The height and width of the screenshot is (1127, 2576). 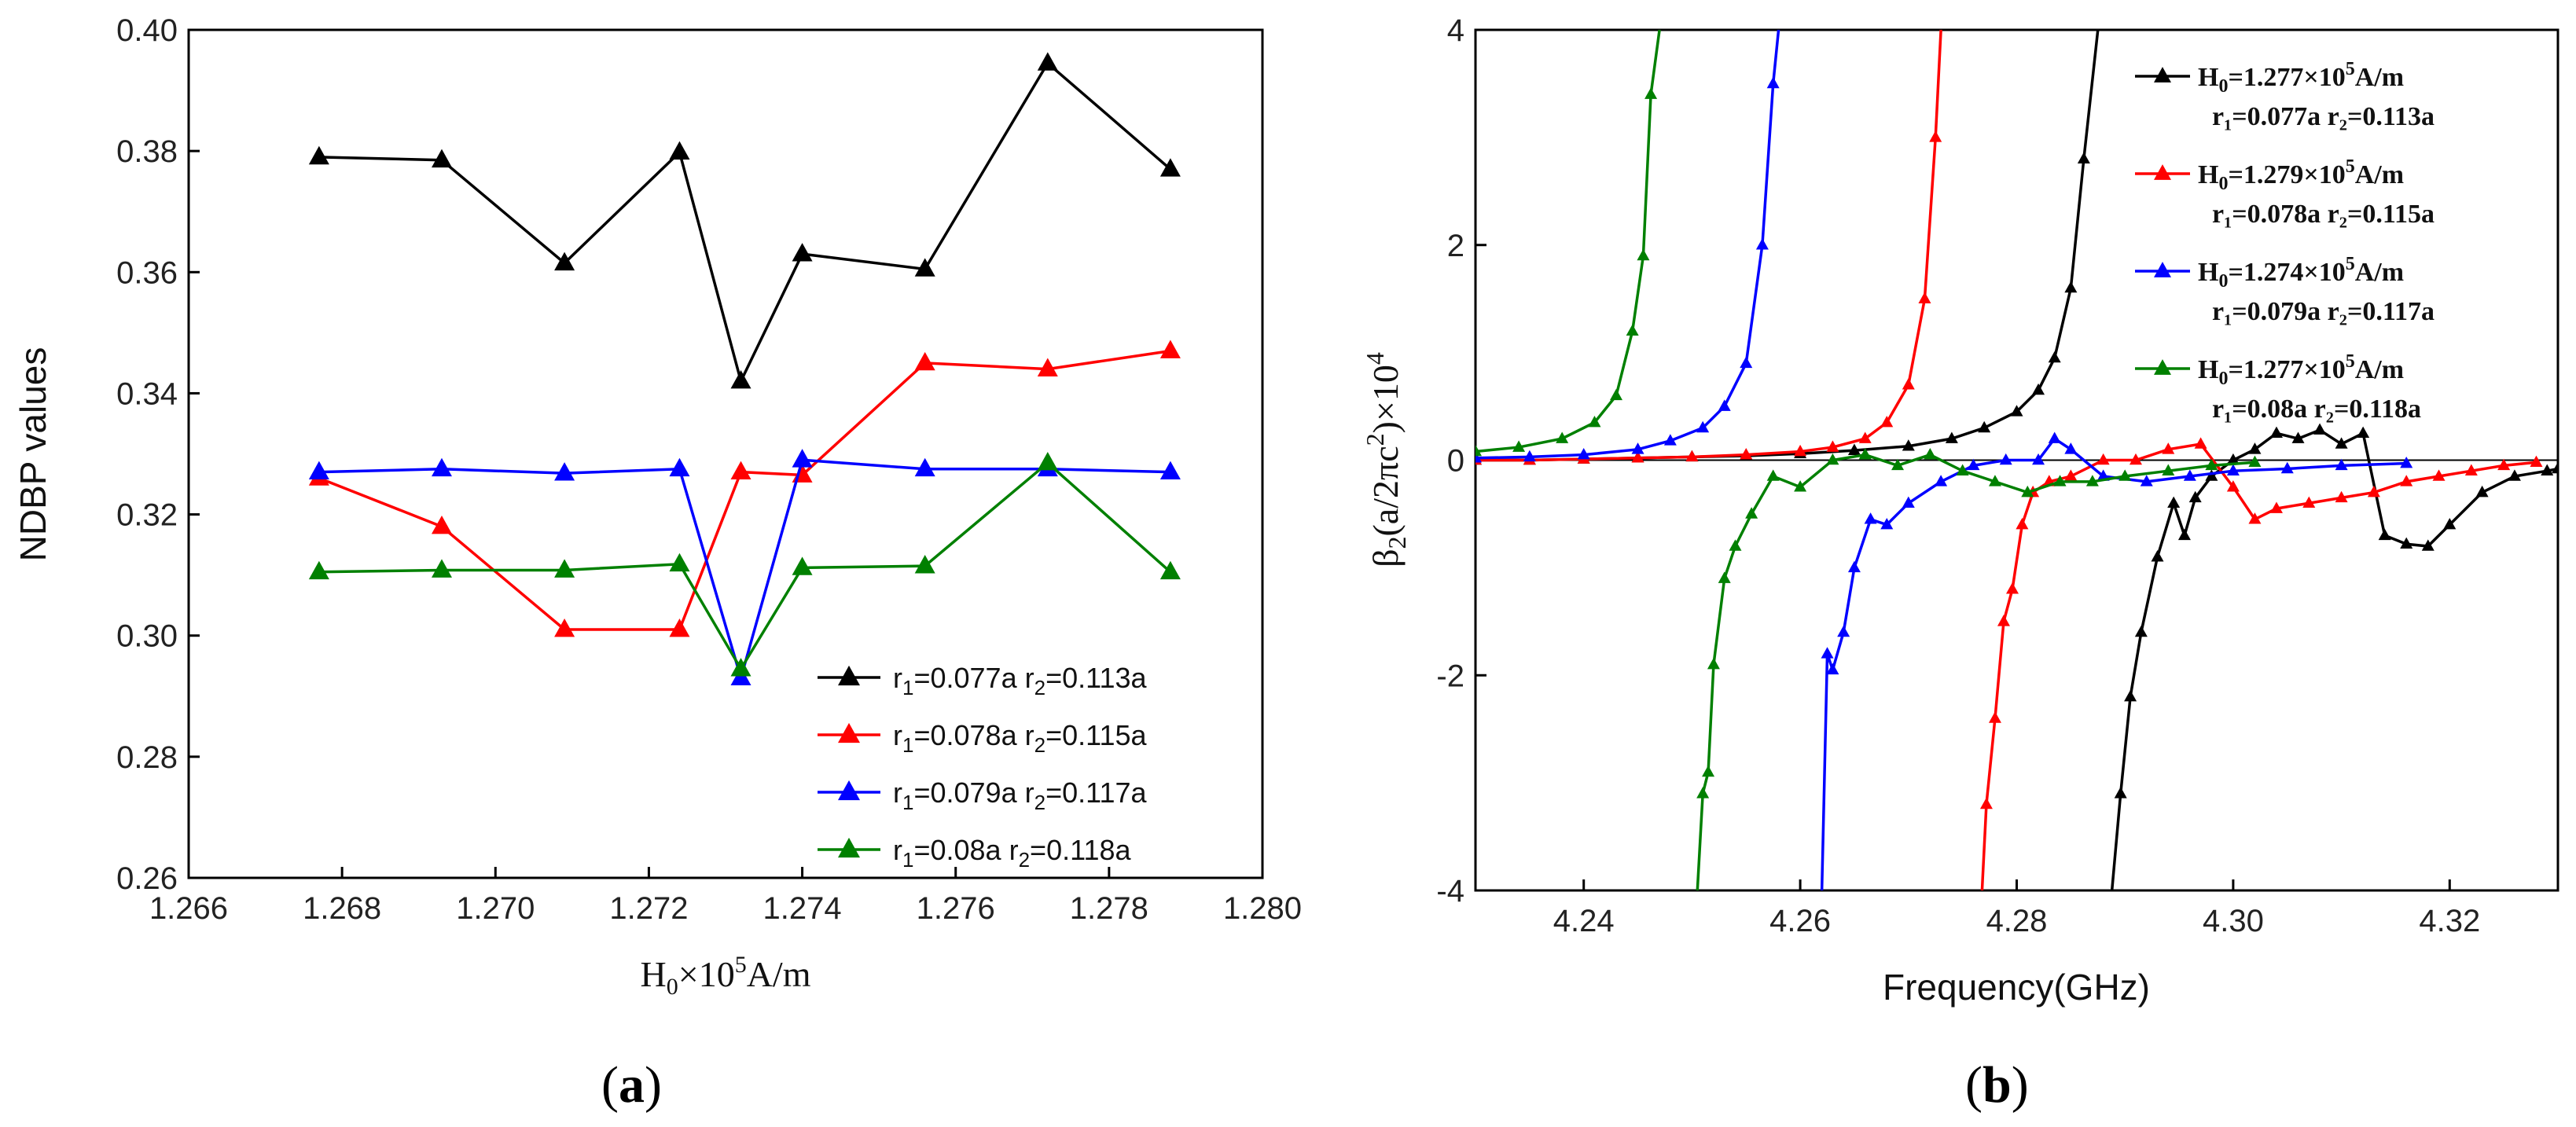 What do you see at coordinates (1455, 30) in the screenshot?
I see `chart-b-ytick-label: 4` at bounding box center [1455, 30].